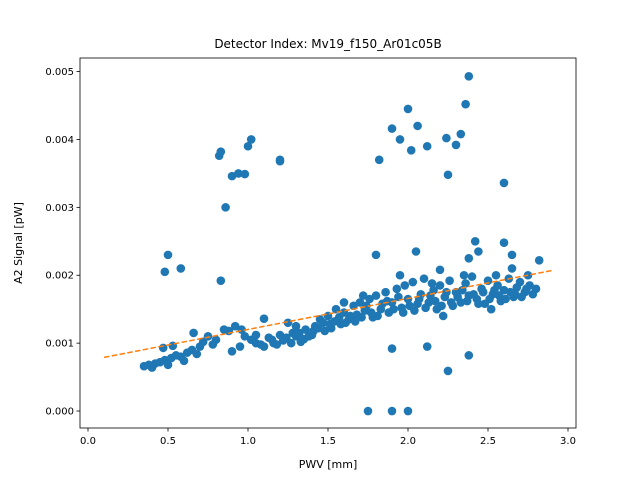 This screenshot has height=480, width=640. Describe the element at coordinates (327, 44) in the screenshot. I see `chart-title: Detector Index: Mv19_f150_Ar01c05B` at that location.